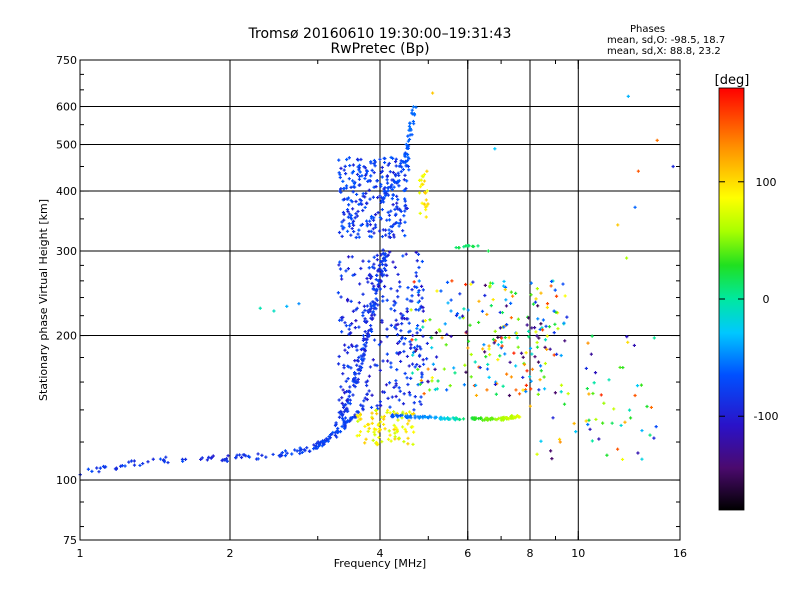 The width and height of the screenshot is (800, 600). What do you see at coordinates (530, 553) in the screenshot?
I see `x-tick-label: 8` at bounding box center [530, 553].